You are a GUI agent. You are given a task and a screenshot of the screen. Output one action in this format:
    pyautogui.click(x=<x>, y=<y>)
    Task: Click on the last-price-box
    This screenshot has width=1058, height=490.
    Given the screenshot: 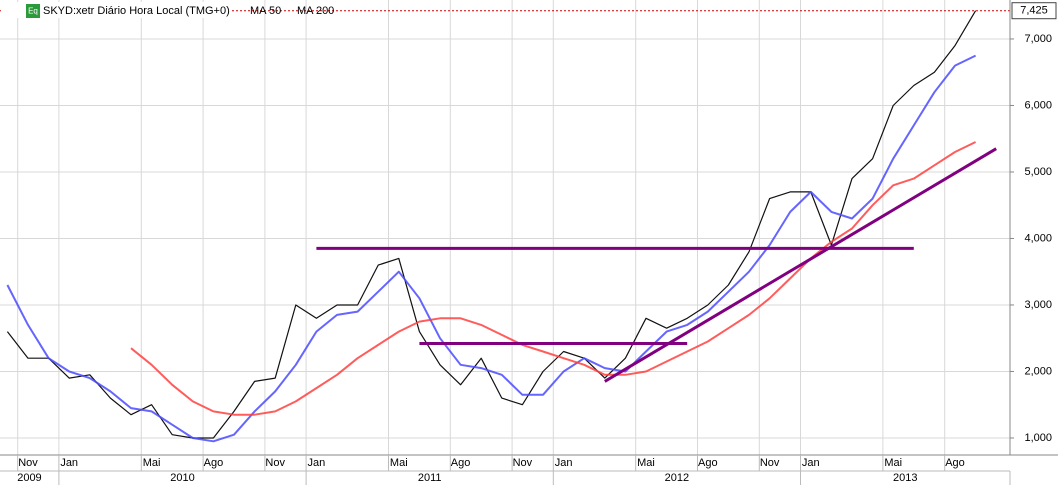 What is the action you would take?
    pyautogui.click(x=1034, y=11)
    